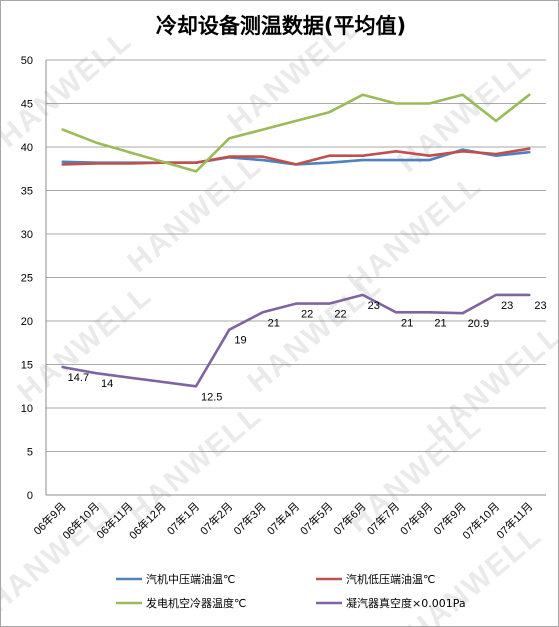  Describe the element at coordinates (27, 366) in the screenshot. I see `y-tick-label: 15` at that location.